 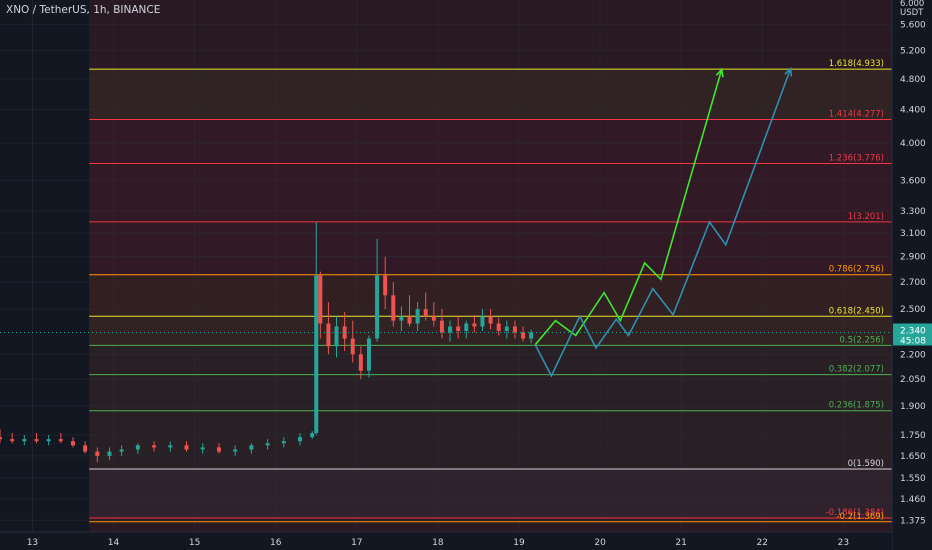 I want to click on symbol-legend: XNO / TetherUS, 1h, BINANCE, so click(x=83, y=10).